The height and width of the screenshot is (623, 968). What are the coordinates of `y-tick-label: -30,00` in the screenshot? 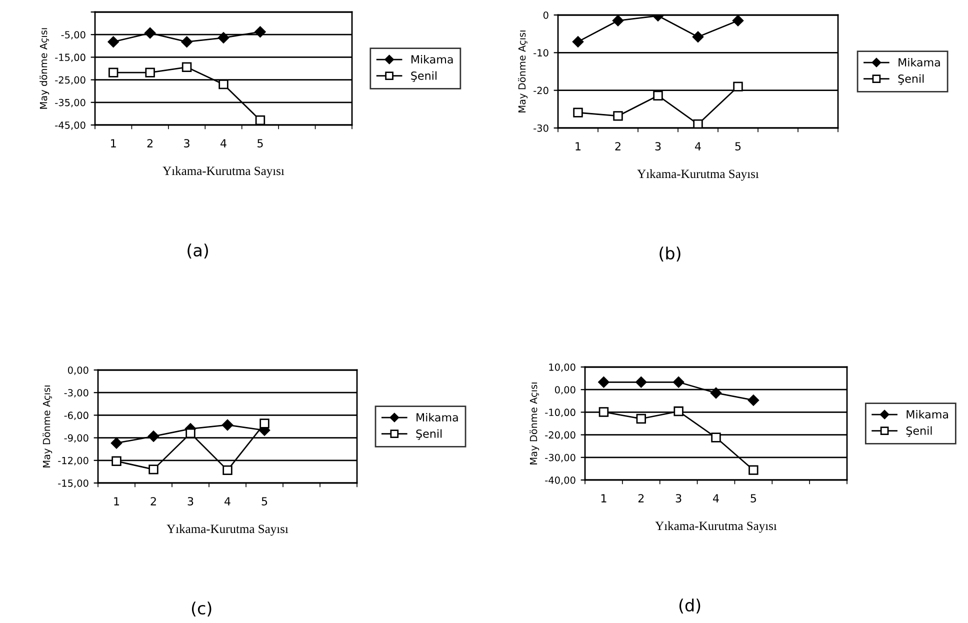 It's located at (560, 458).